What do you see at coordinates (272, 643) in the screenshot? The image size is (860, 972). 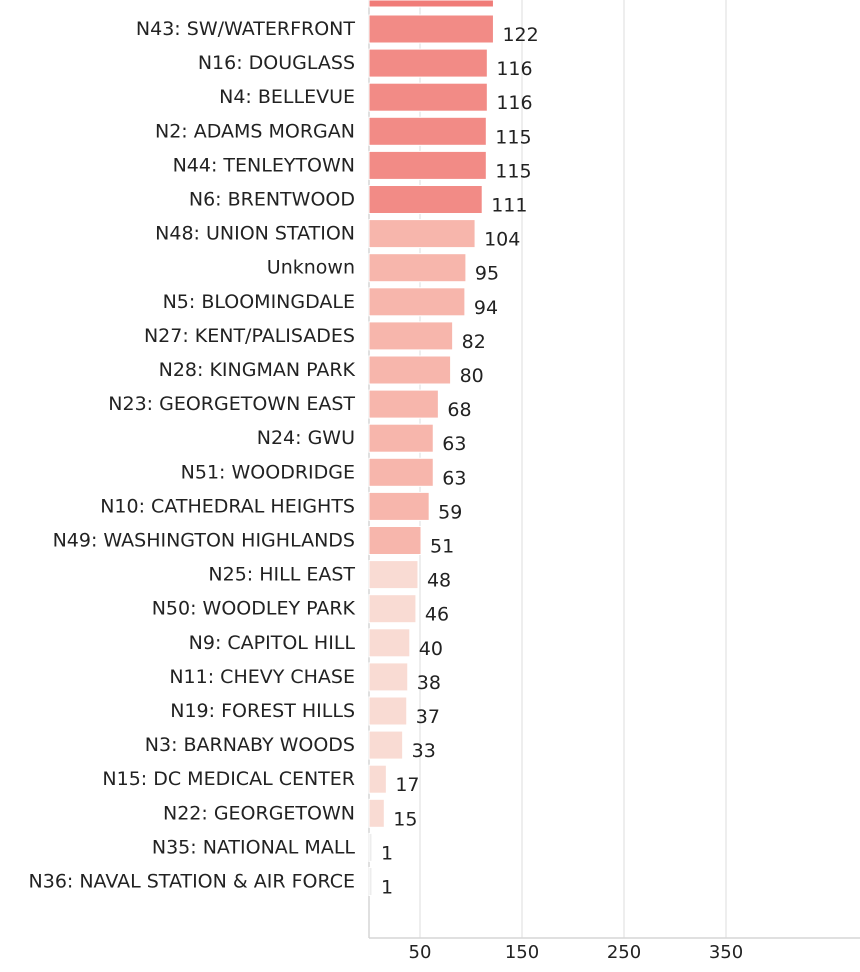 I see `category-label: N9: CAPITOL HILL` at bounding box center [272, 643].